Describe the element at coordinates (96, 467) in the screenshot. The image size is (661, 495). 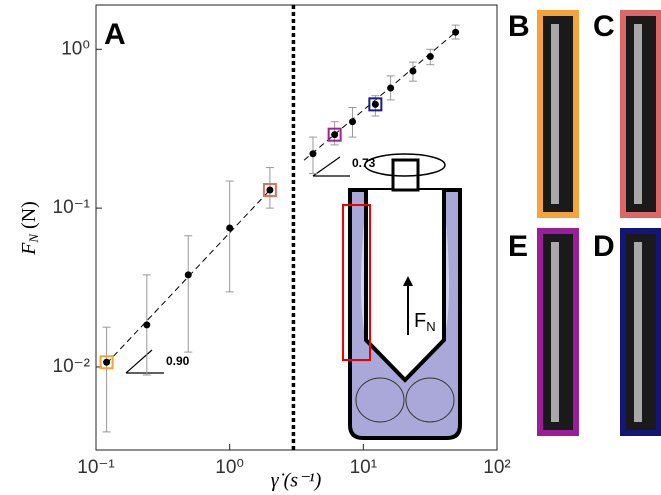
I see `x-tick-label: 10⁻¹` at that location.